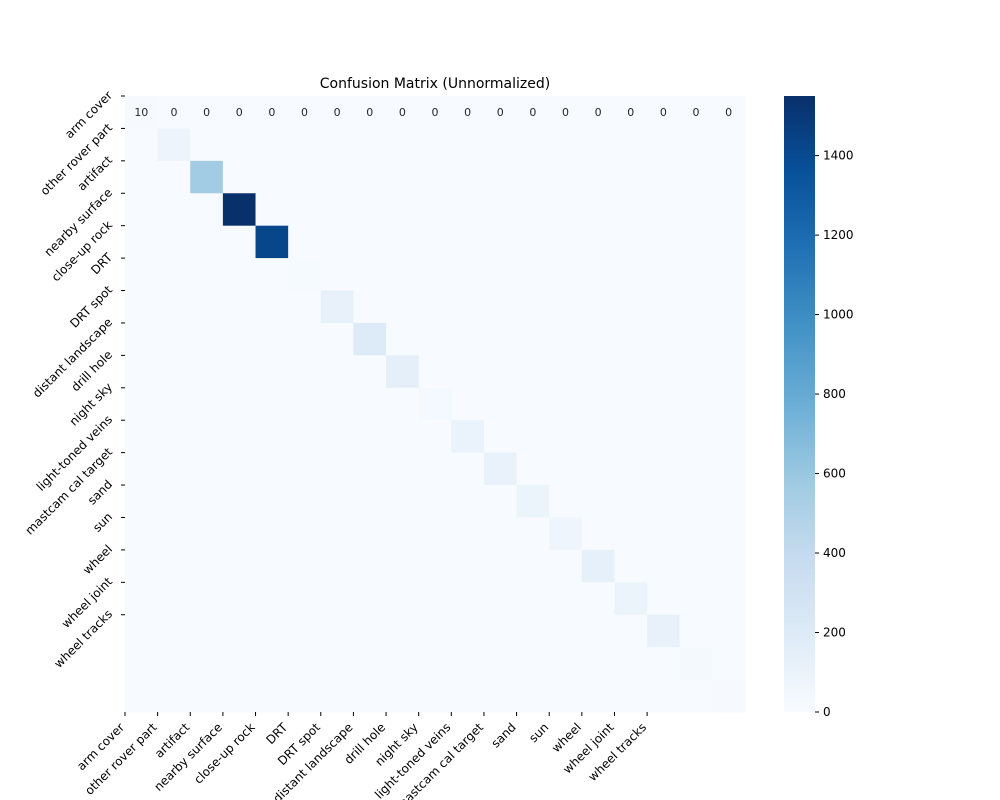 The image size is (1000, 800). Describe the element at coordinates (97, 559) in the screenshot. I see `y-tick-label: wheel` at that location.